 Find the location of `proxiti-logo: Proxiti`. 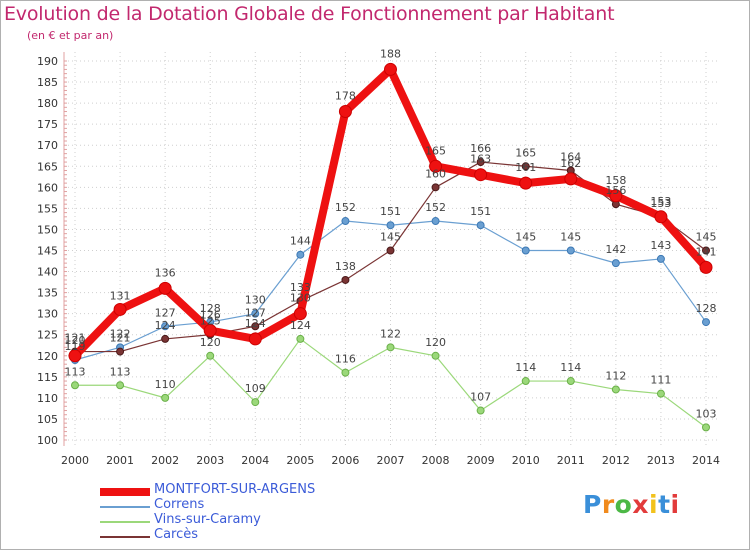

proxiti-logo: Proxiti is located at coordinates (631, 504).